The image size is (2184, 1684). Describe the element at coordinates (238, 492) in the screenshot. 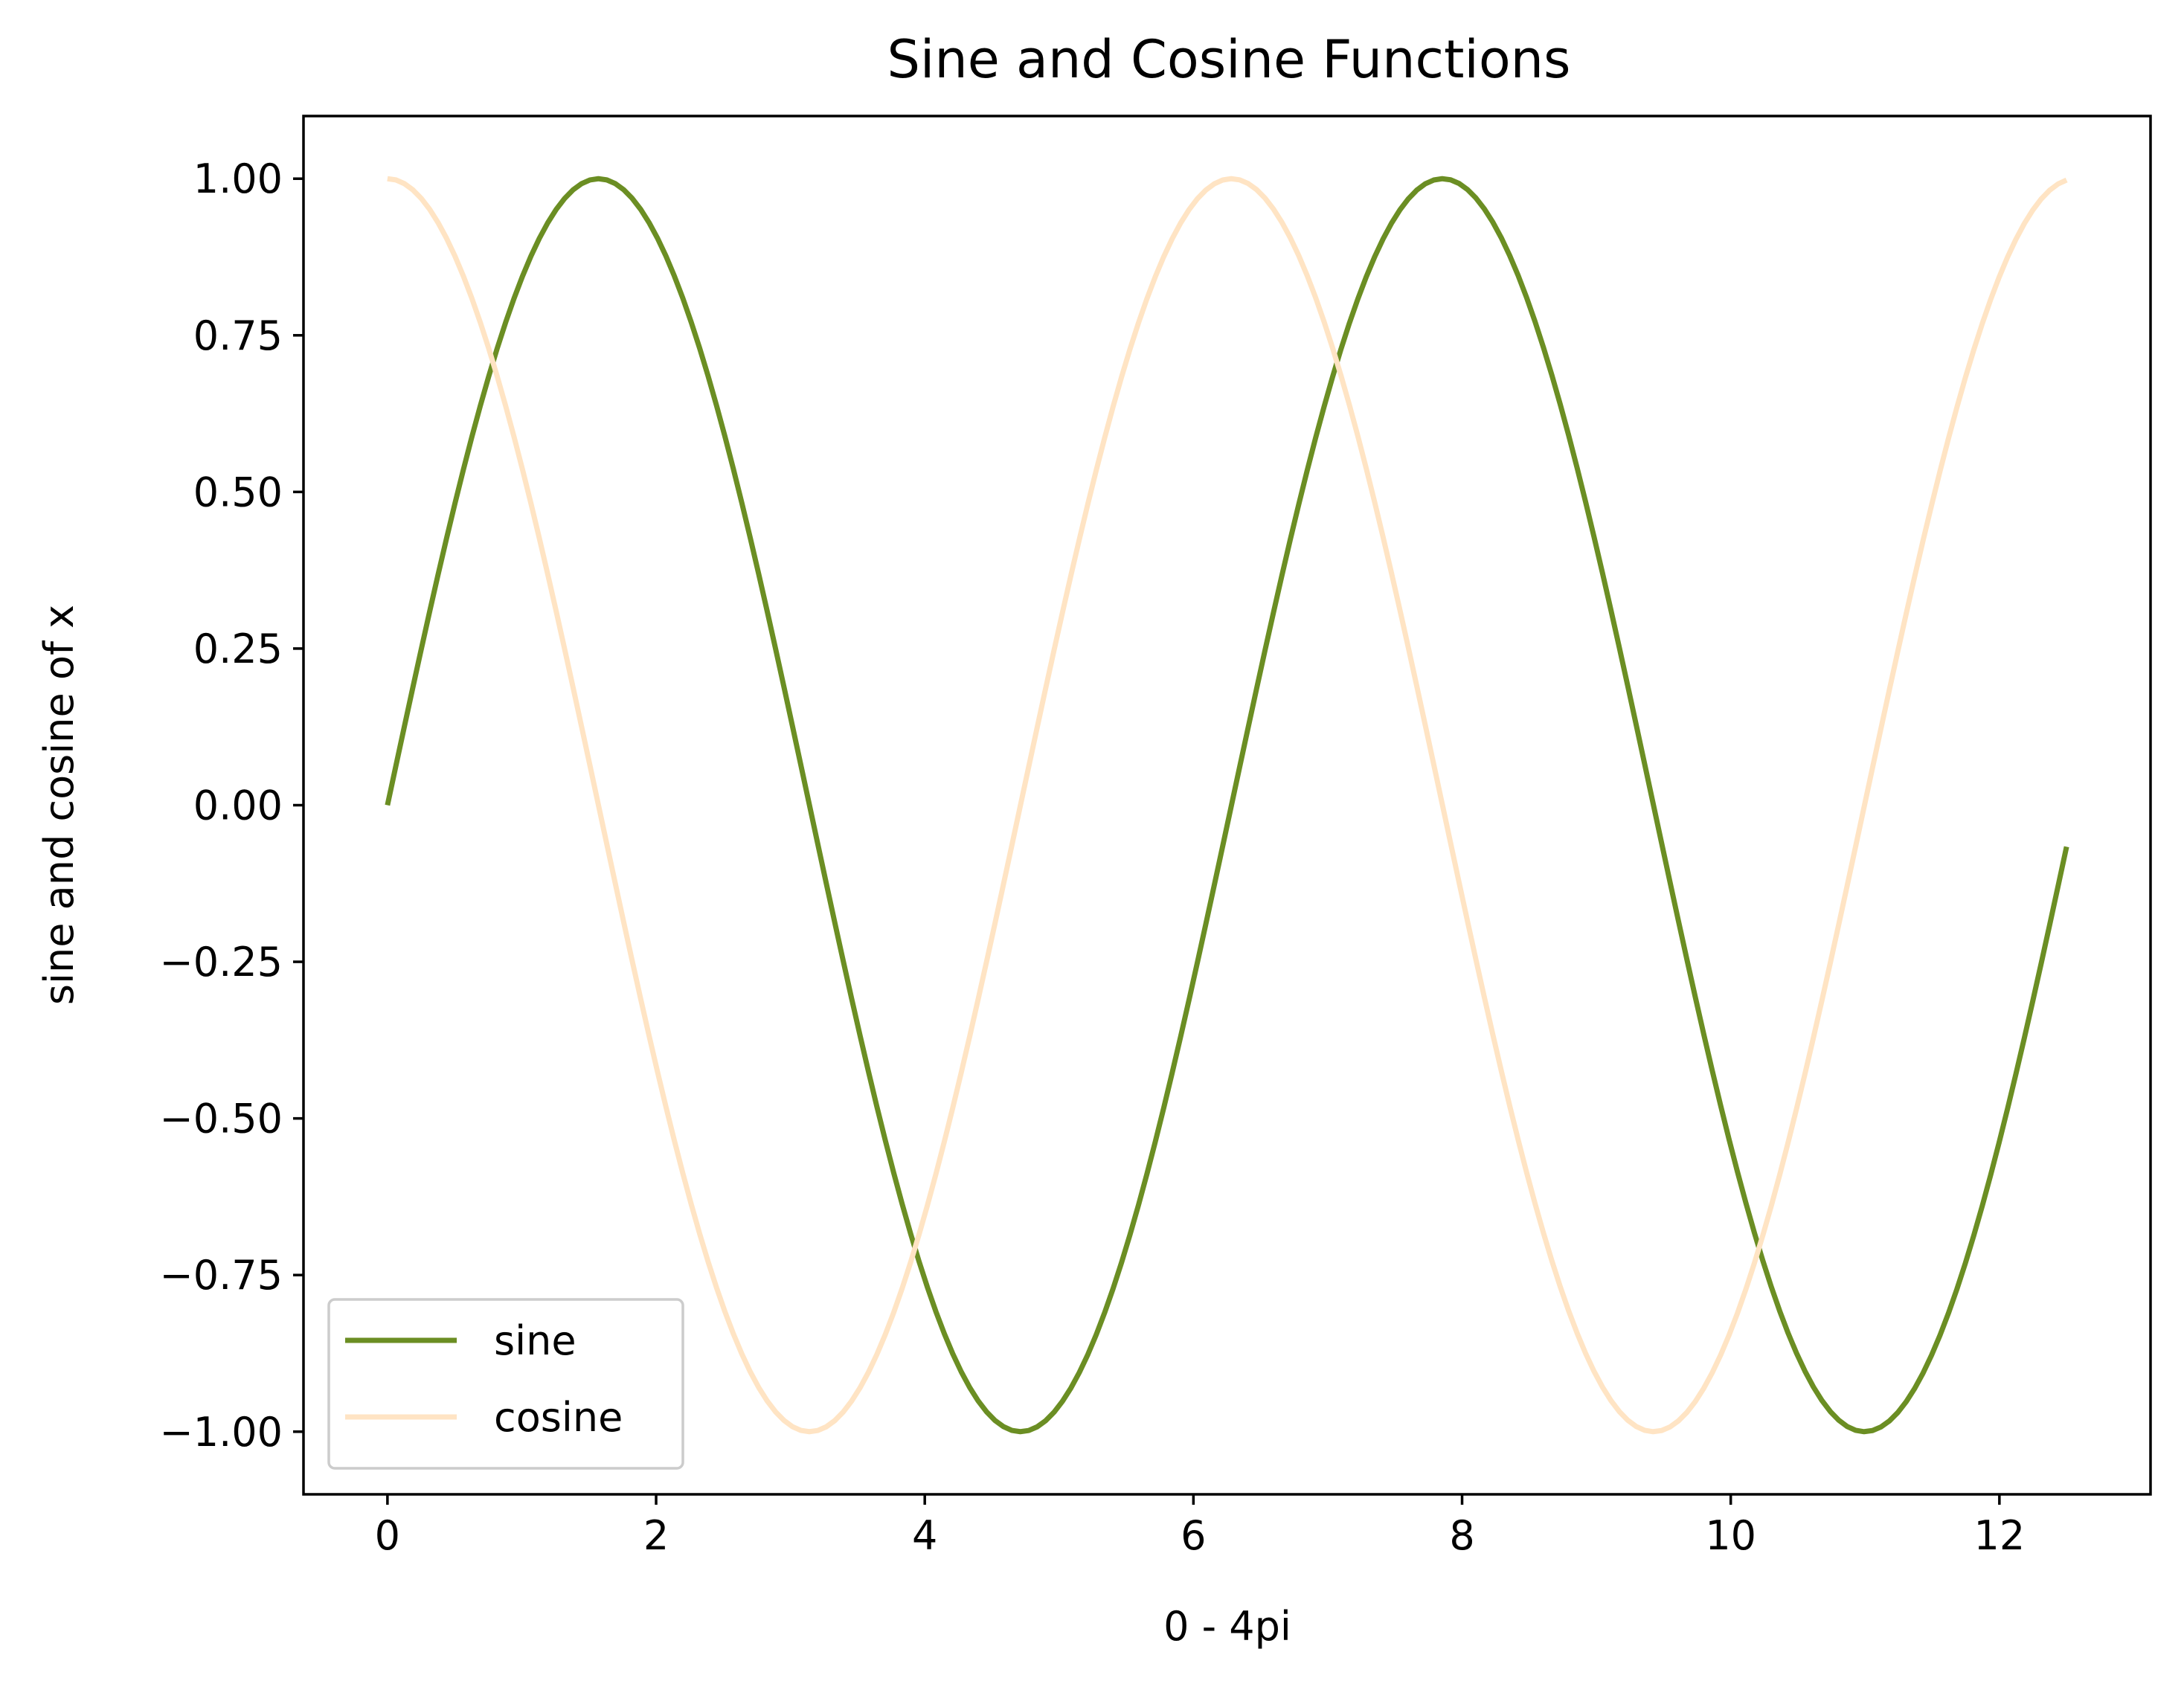

I see `y-tick-label: 0.50` at that location.